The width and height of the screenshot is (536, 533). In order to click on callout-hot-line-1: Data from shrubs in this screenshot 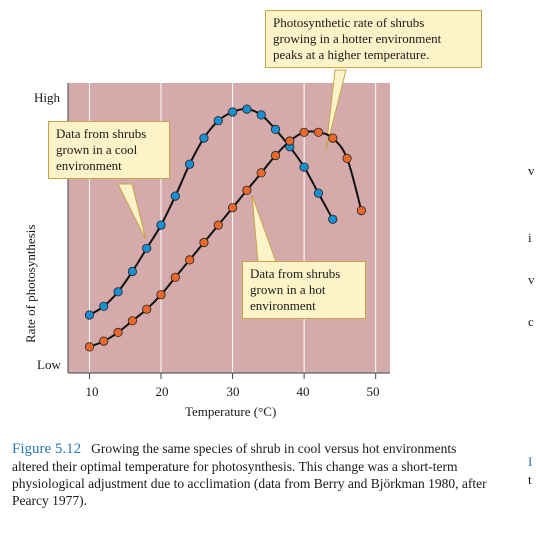, I will do `click(295, 273)`.